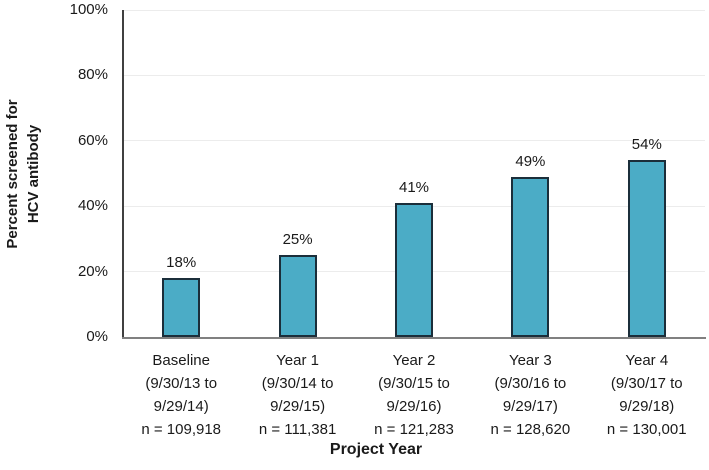 The width and height of the screenshot is (709, 470). I want to click on x-axis-line, so click(414, 338).